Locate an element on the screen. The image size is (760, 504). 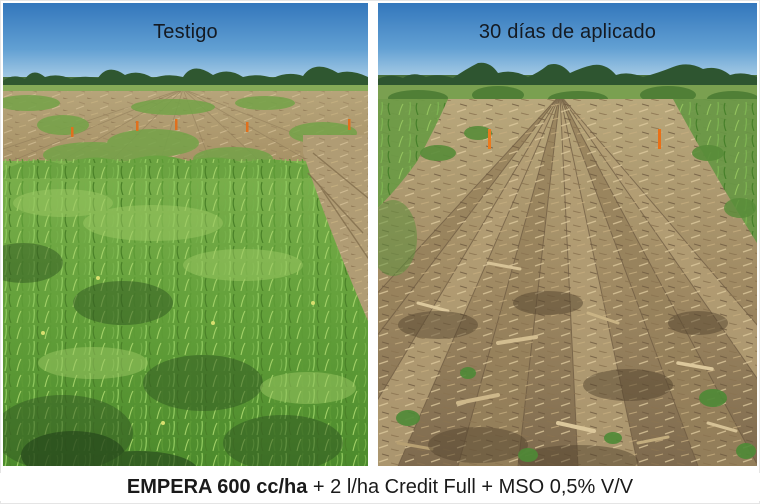
photo-label-control: Testigo is located at coordinates (185, 32).